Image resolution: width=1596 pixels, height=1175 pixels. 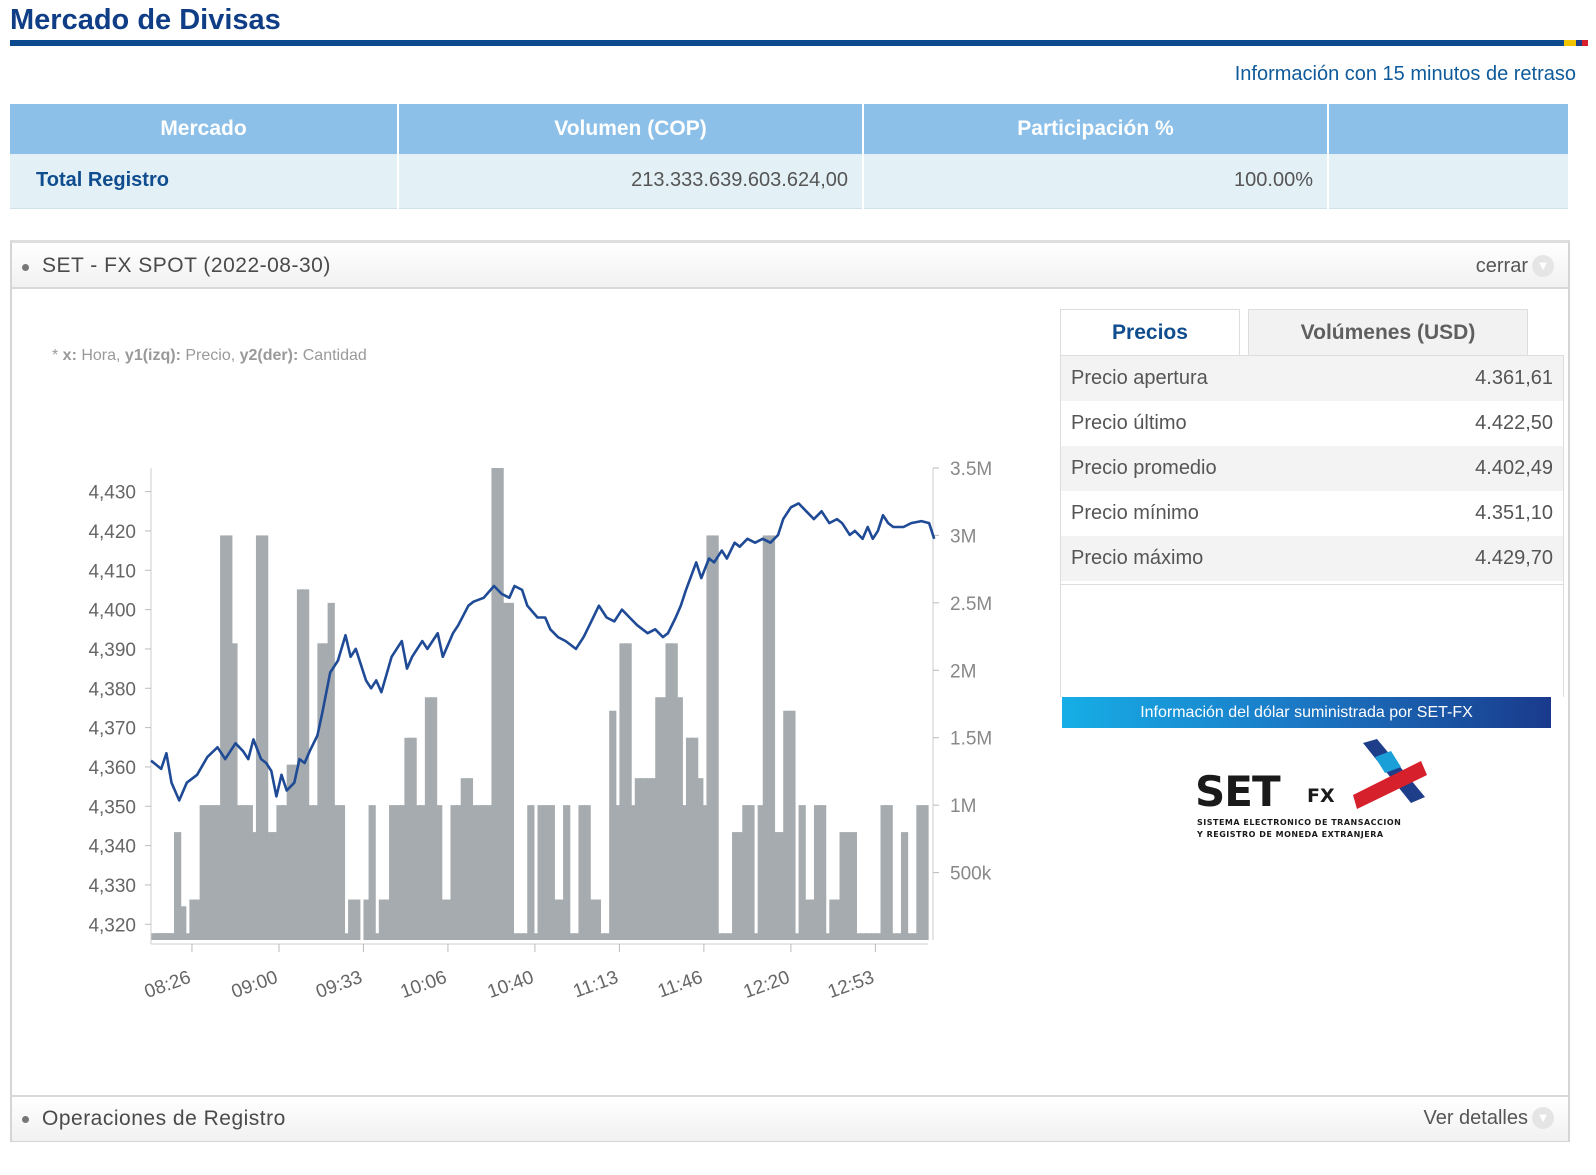 I want to click on price-value: 4.402,49, so click(x=1514, y=468).